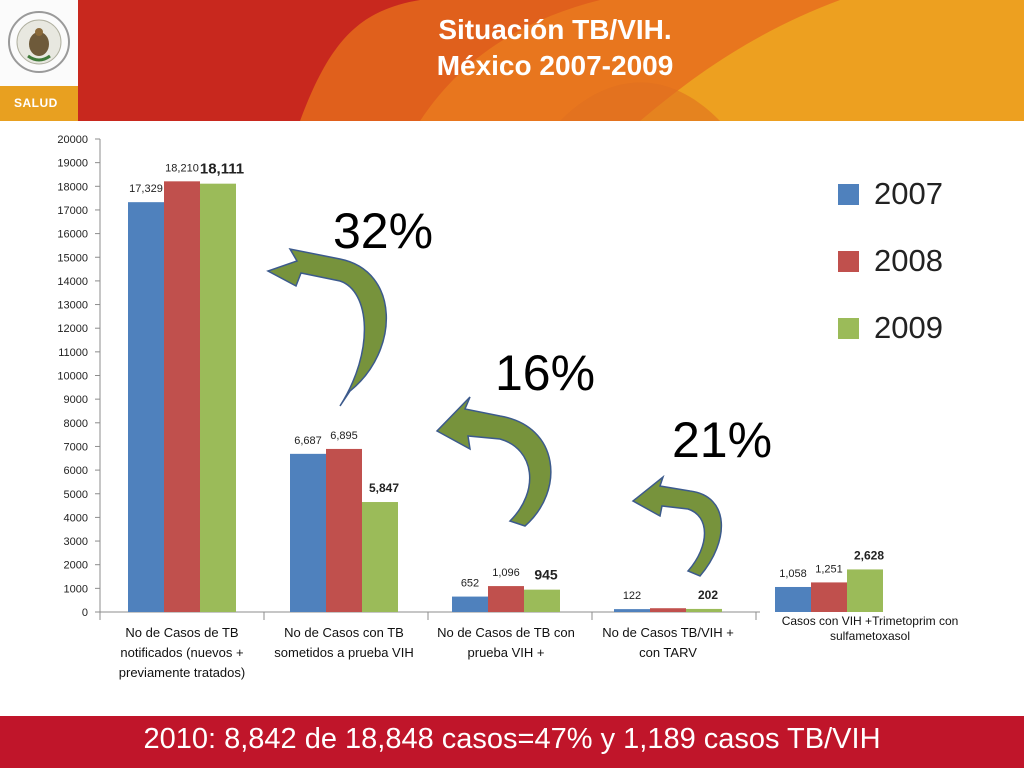  What do you see at coordinates (908, 193) in the screenshot?
I see `legend-label: 2007` at bounding box center [908, 193].